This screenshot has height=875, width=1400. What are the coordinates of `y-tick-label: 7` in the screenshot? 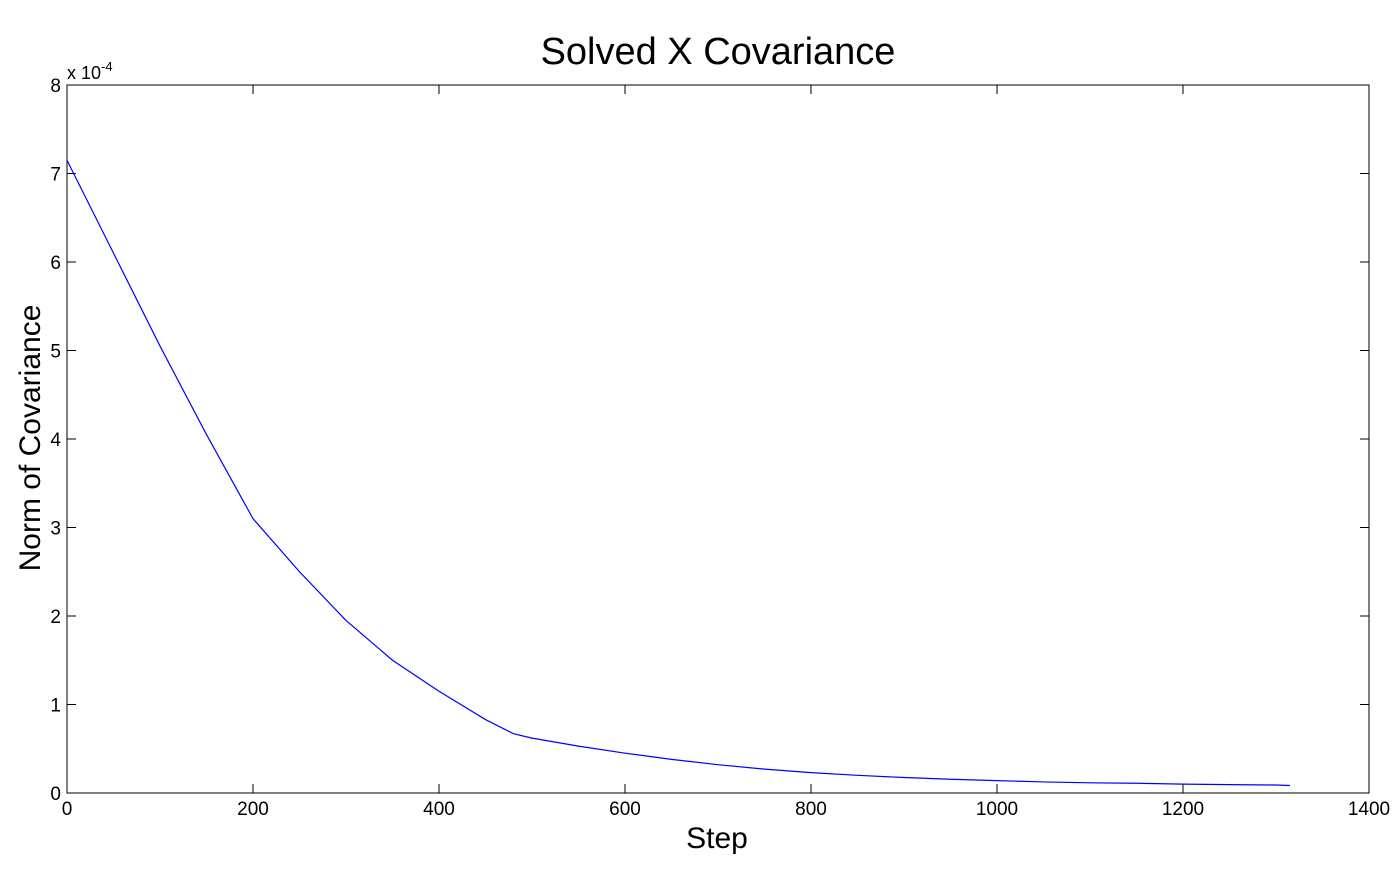 It's located at (55, 175).